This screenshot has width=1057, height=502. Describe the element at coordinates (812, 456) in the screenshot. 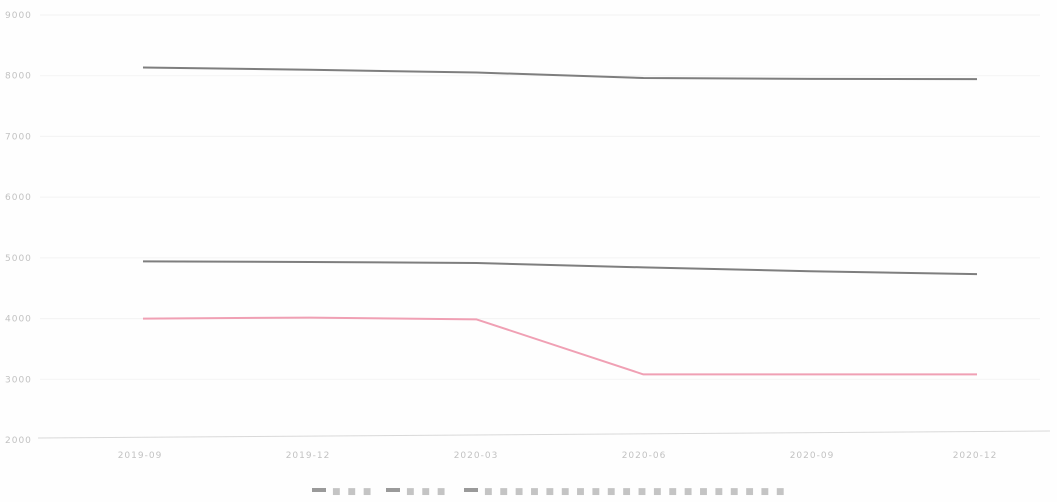

I see `x-tick-label: 2020-09` at that location.